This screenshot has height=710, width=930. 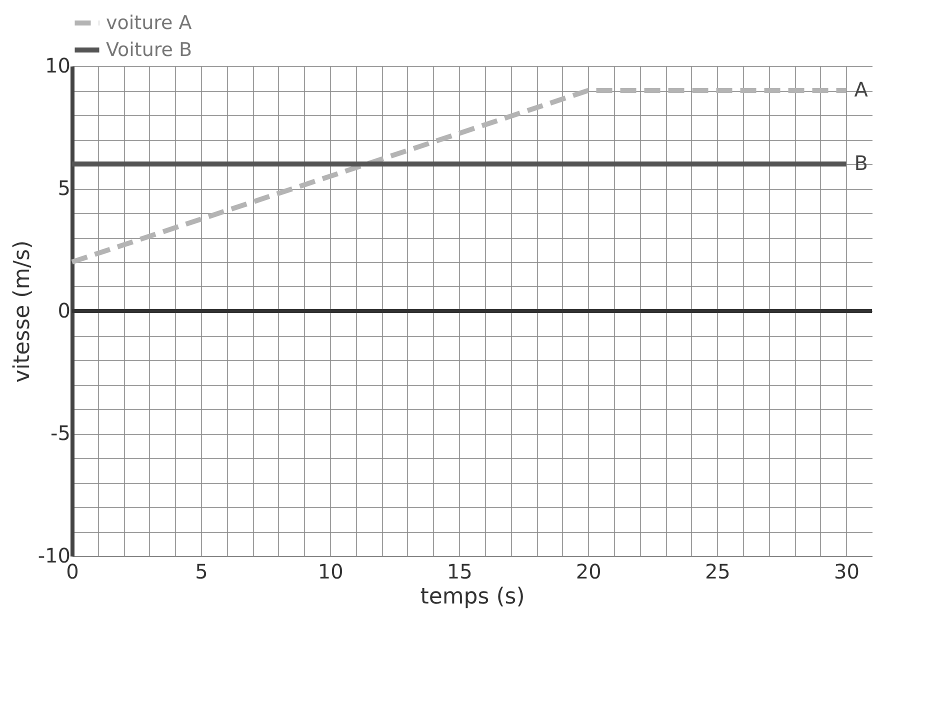 What do you see at coordinates (60, 433) in the screenshot?
I see `y-tick-label: -5` at bounding box center [60, 433].